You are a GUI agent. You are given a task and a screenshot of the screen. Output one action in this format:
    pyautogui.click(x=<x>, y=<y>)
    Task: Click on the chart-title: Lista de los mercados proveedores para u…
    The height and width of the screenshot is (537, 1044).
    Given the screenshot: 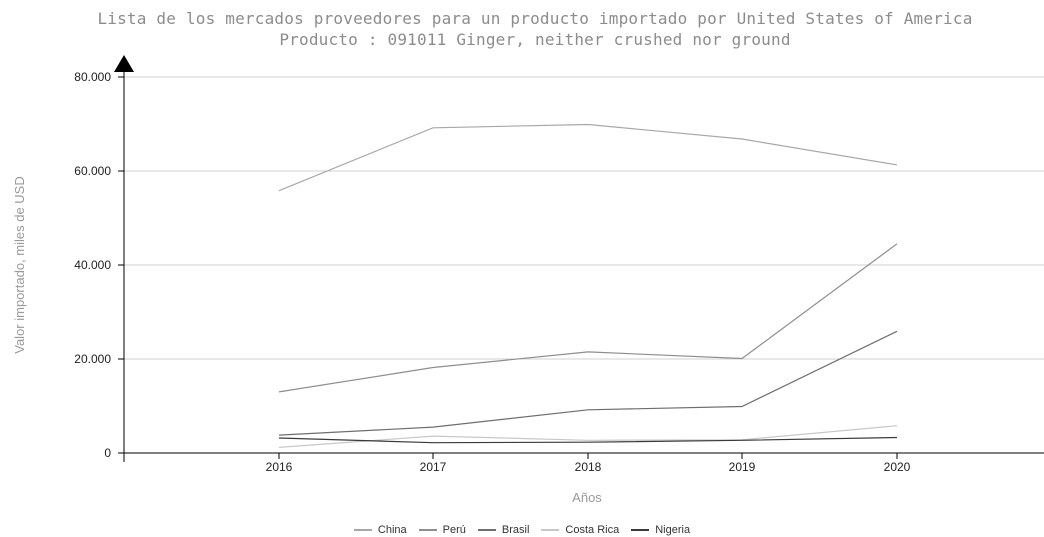 What is the action you would take?
    pyautogui.click(x=535, y=18)
    